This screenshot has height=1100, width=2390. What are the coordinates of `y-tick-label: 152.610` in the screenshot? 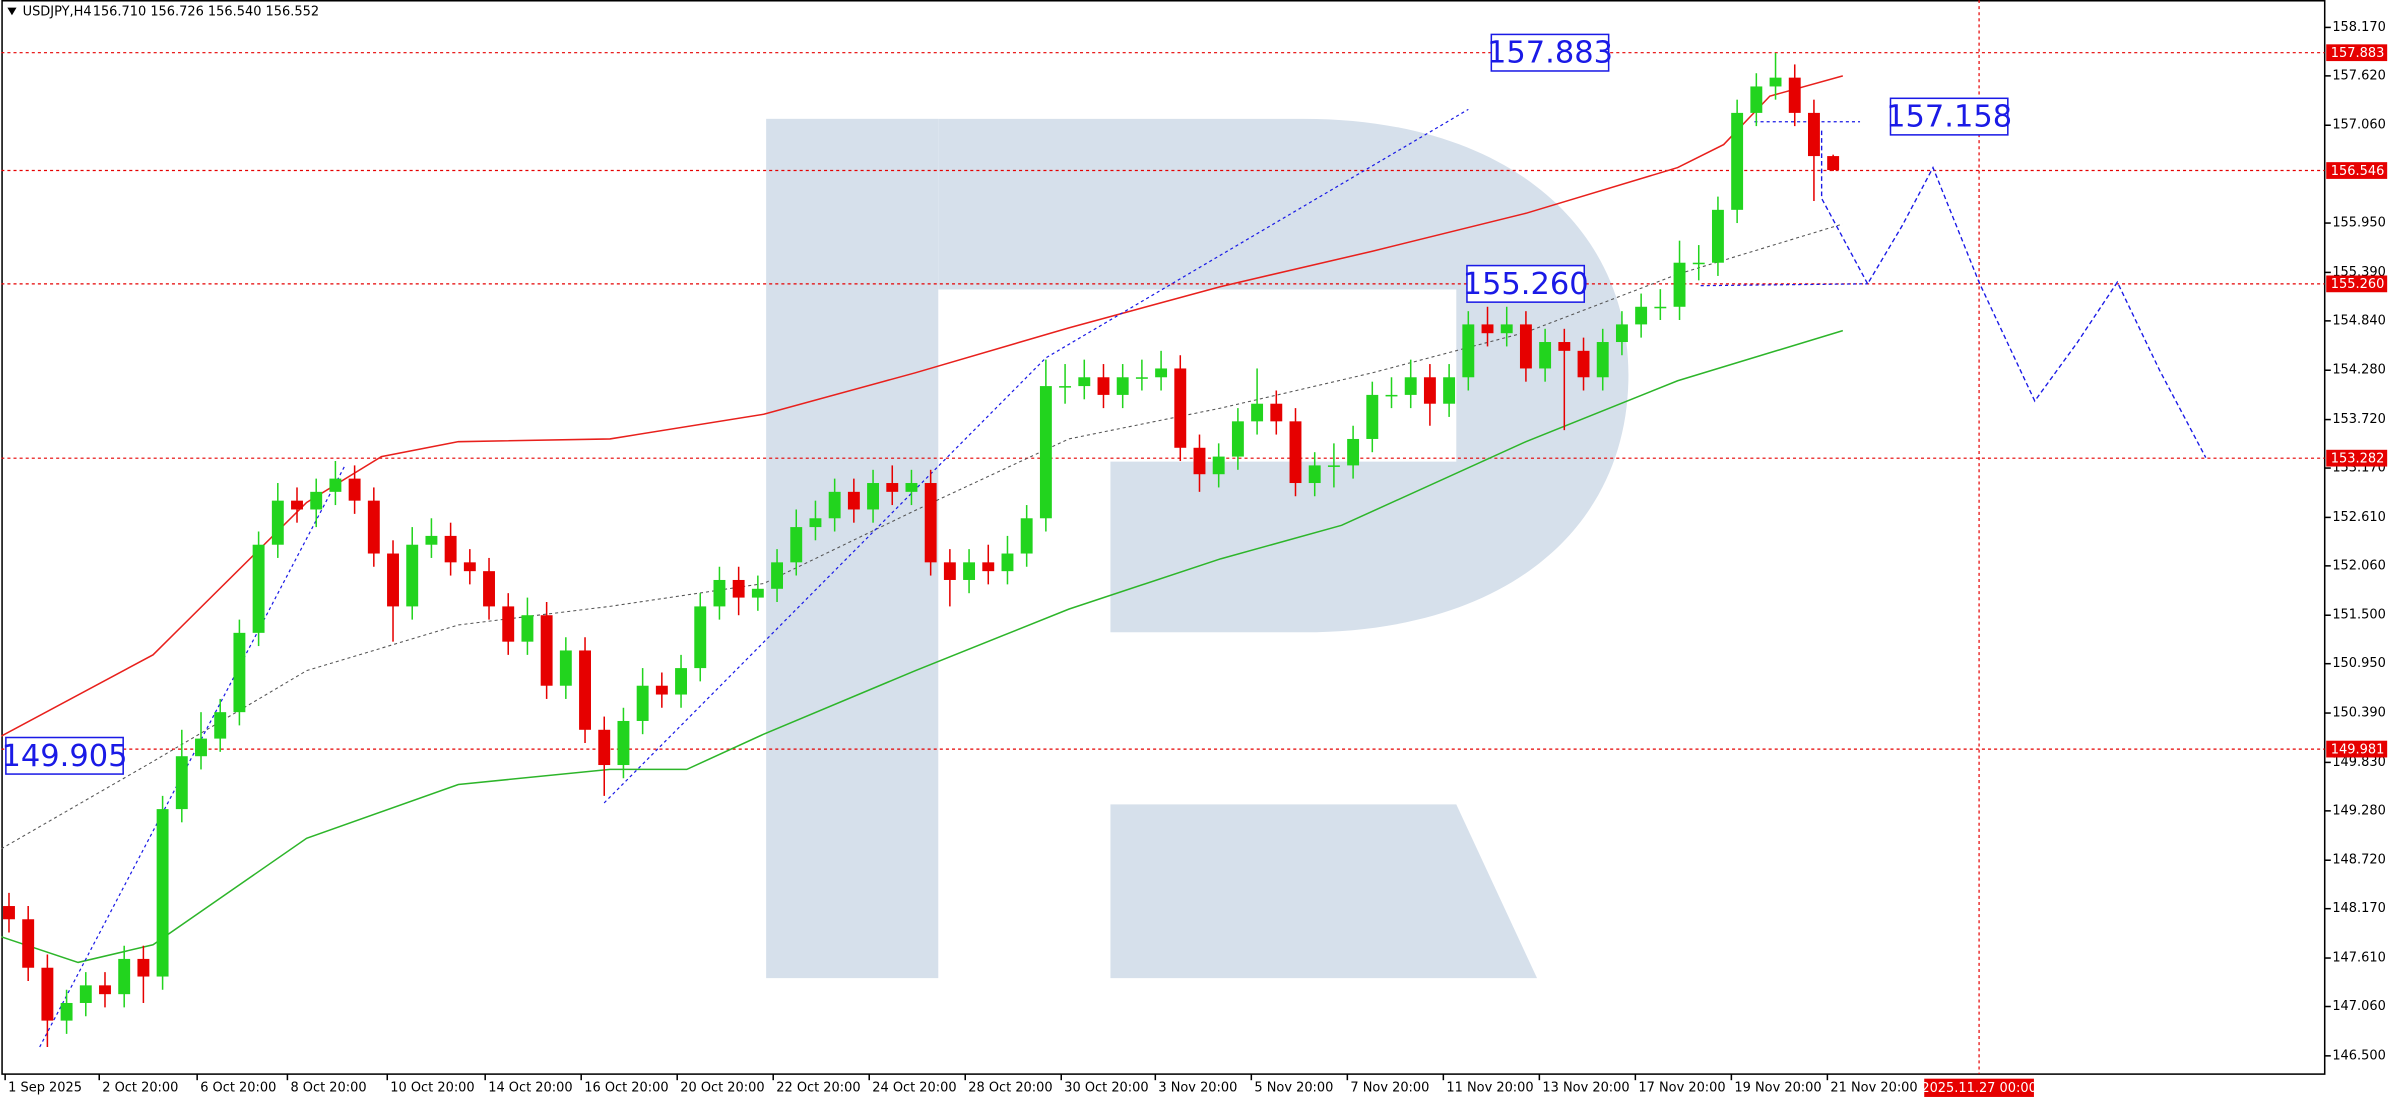 It's located at (2359, 517).